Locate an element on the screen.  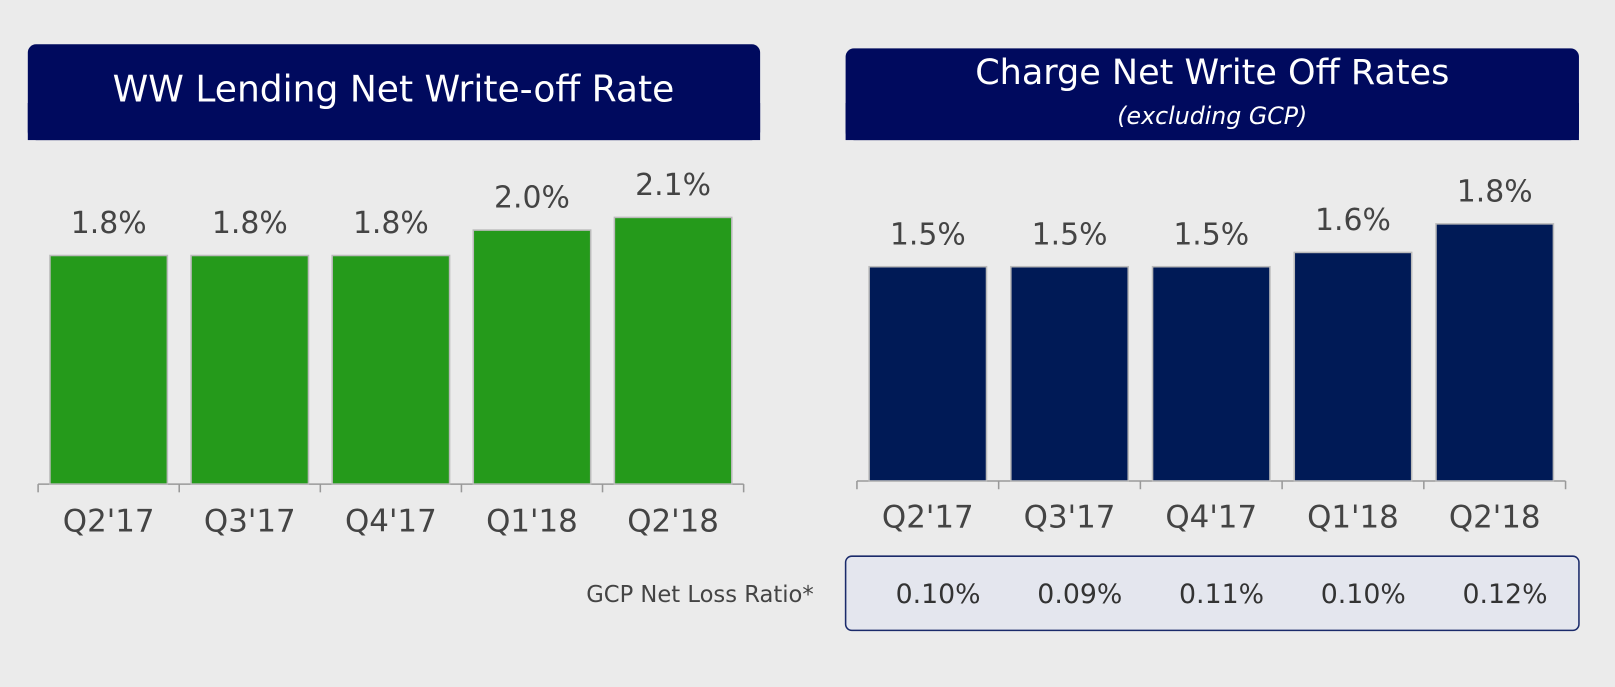
gcp-value: 0.11% is located at coordinates (1221, 594).